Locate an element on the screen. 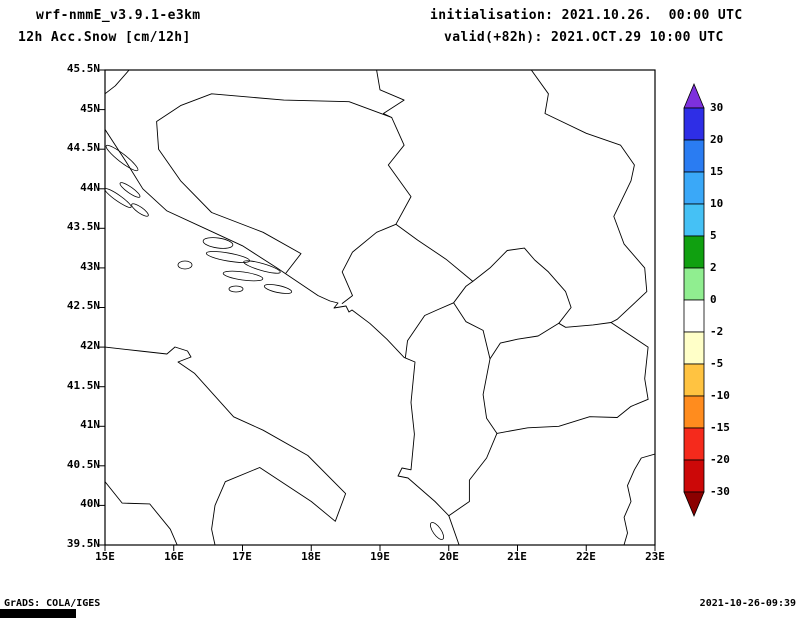 Image resolution: width=800 pixels, height=618 pixels. island-korcula is located at coordinates (243, 276).